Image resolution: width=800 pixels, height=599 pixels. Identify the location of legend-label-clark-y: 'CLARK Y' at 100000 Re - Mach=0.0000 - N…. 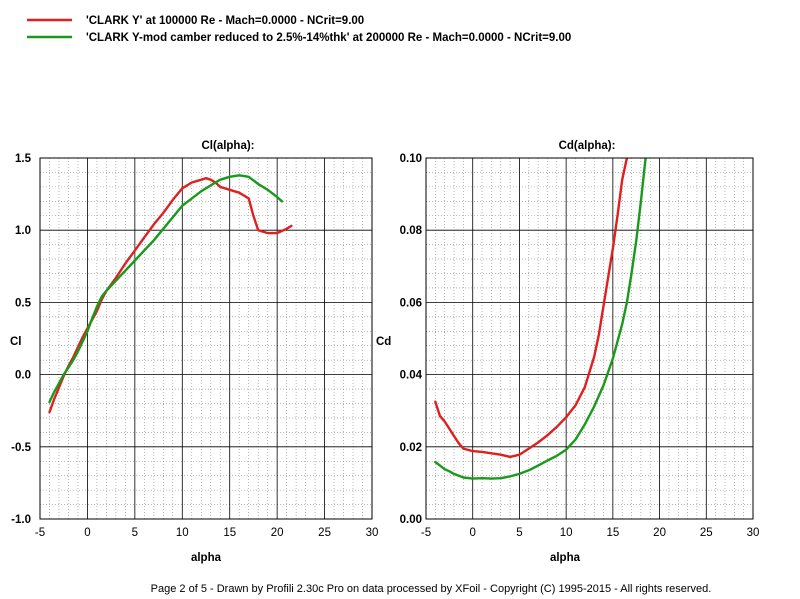
(225, 21).